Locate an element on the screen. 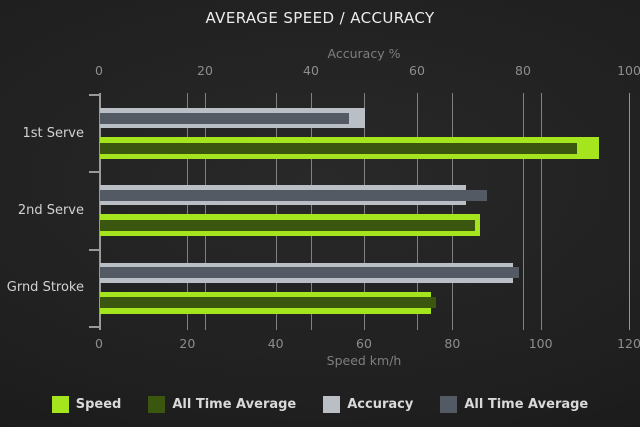 The image size is (640, 427). legend-item: Accuracy is located at coordinates (368, 404).